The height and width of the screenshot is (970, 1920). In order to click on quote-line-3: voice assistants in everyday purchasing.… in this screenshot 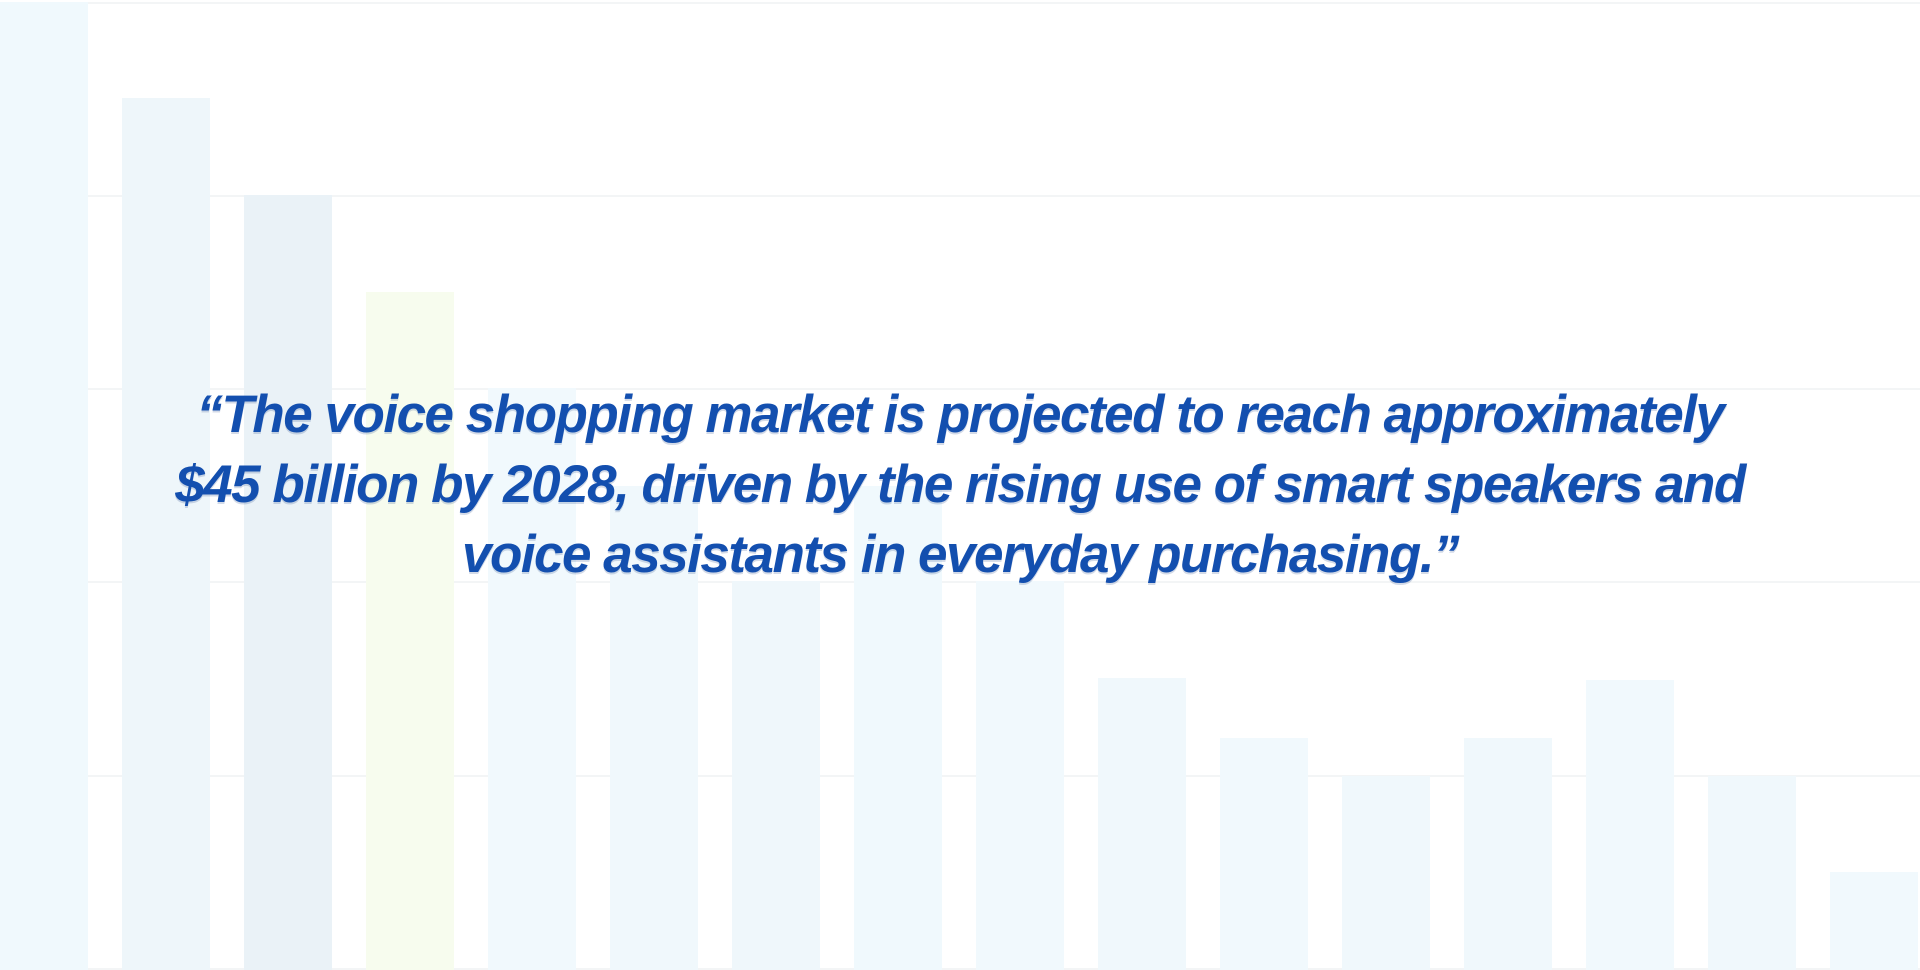, I will do `click(960, 554)`.